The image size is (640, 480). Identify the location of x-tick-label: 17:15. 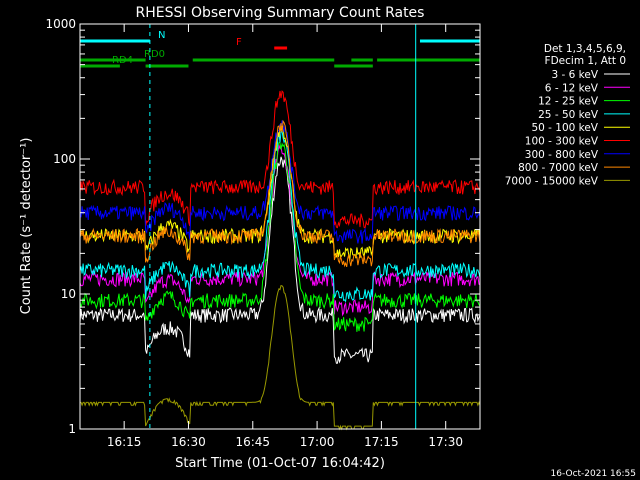
(381, 442).